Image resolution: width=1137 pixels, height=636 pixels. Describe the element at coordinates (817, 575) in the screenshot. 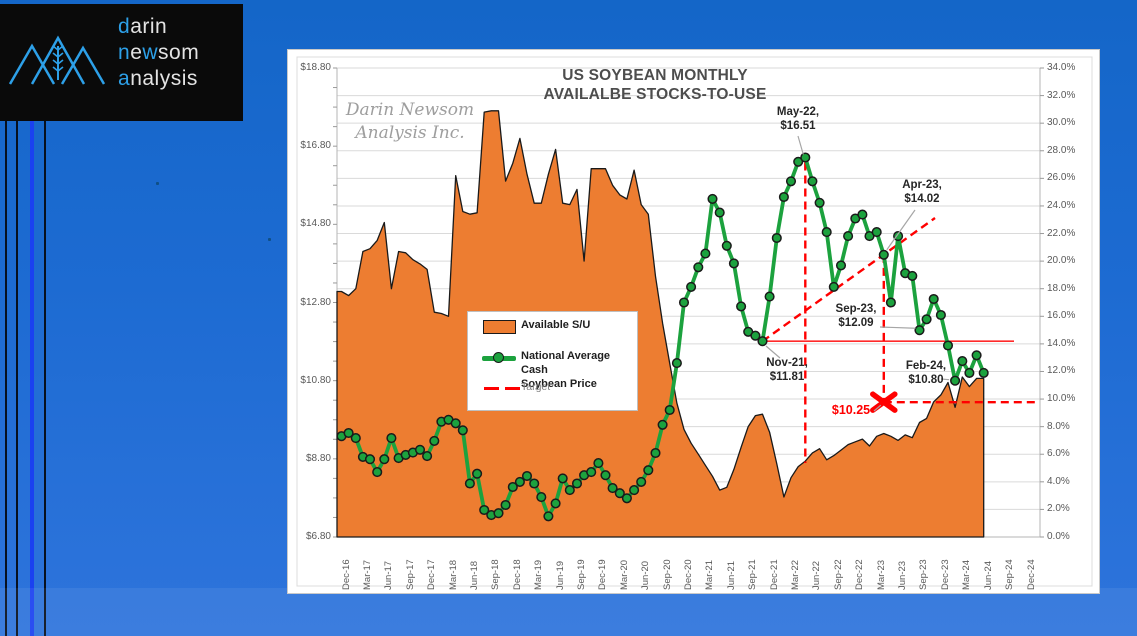

I see `x-axis-label: Jun-22` at that location.